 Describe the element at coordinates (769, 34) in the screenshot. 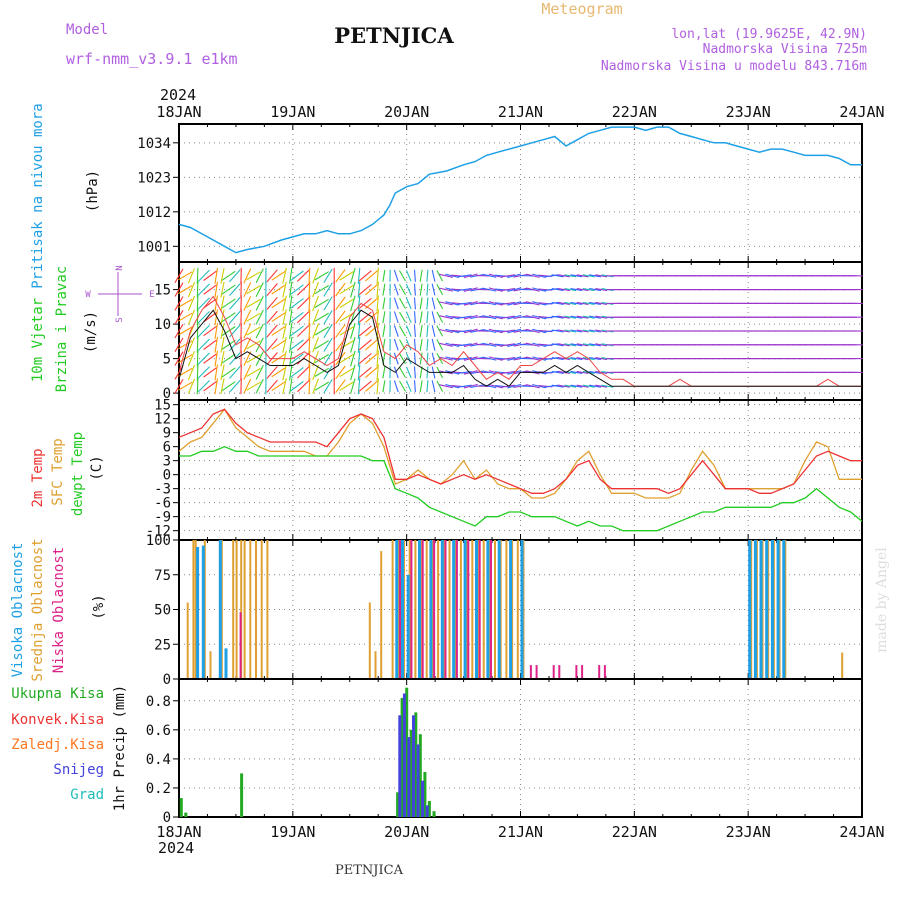

I see `lonlat-label: lon,lat (19.9625E, 42.9N)` at that location.